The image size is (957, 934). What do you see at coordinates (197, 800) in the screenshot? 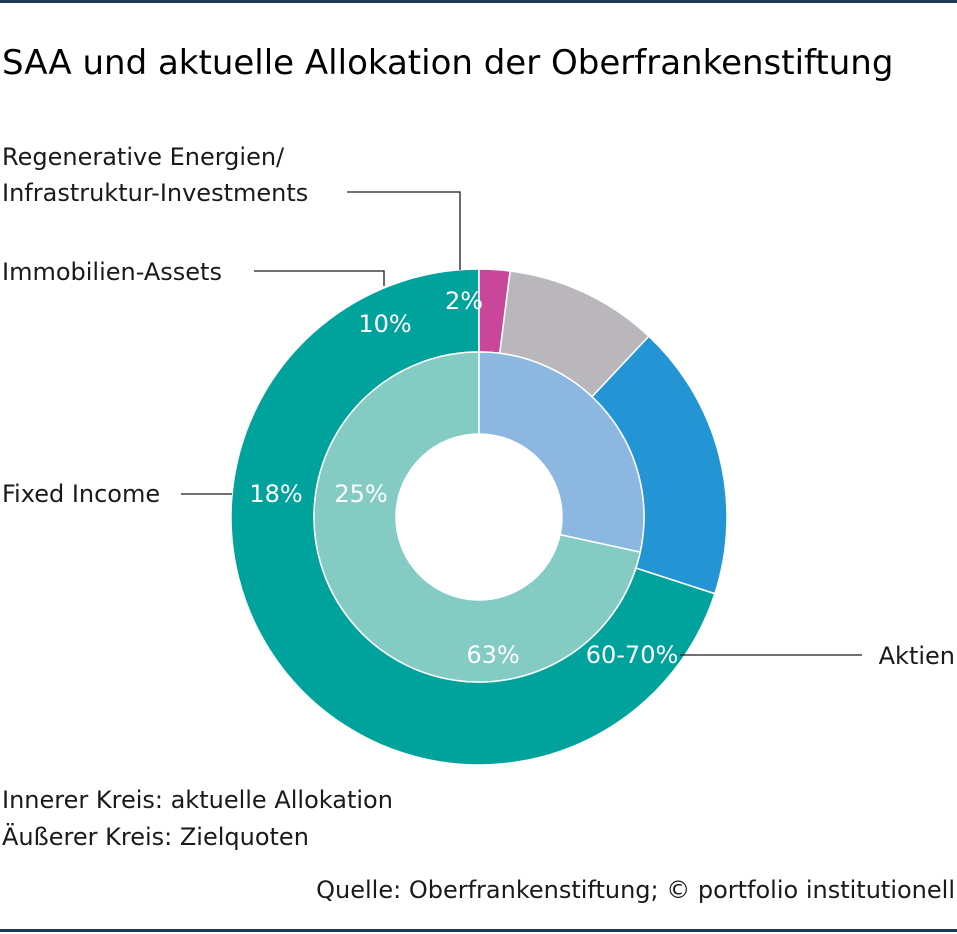
I see `note-inner-ring: Innerer Kreis: aktuelle Allokation` at bounding box center [197, 800].